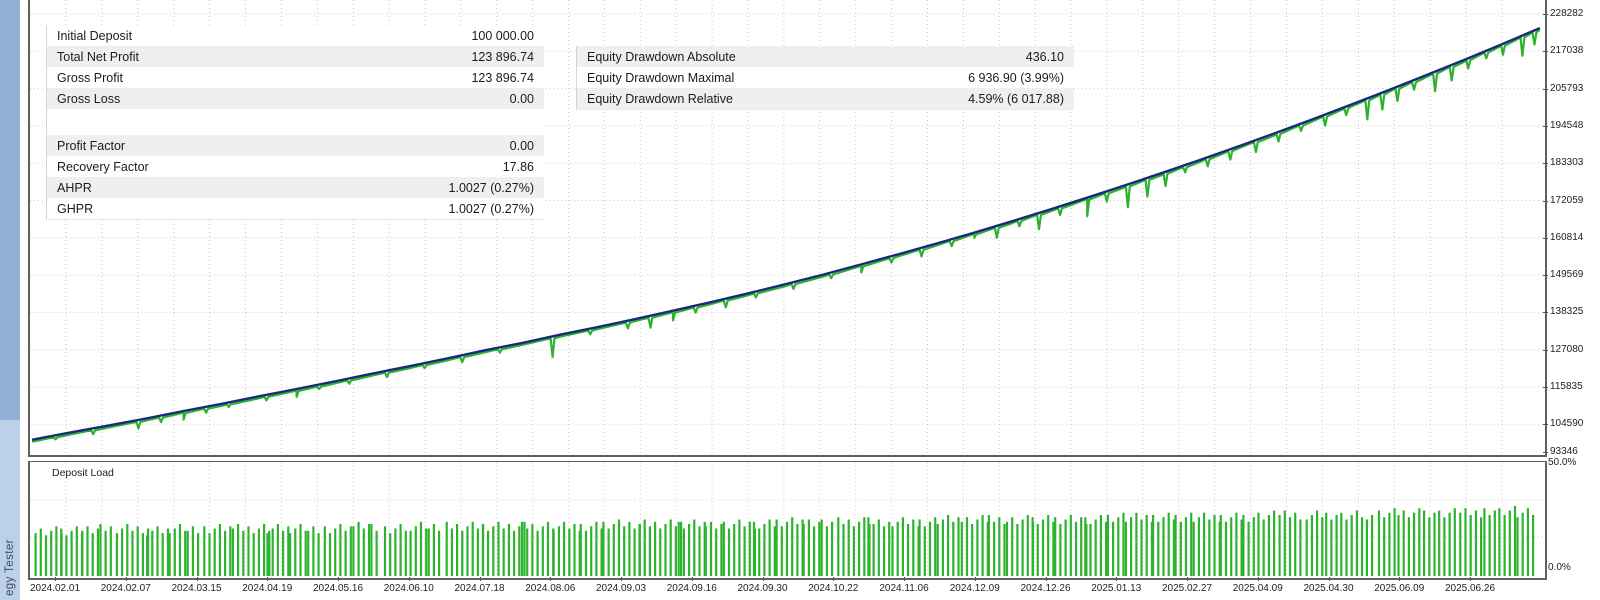 The width and height of the screenshot is (1600, 600). What do you see at coordinates (1567, 88) in the screenshot?
I see `y-axis-tick-label: 205793` at bounding box center [1567, 88].